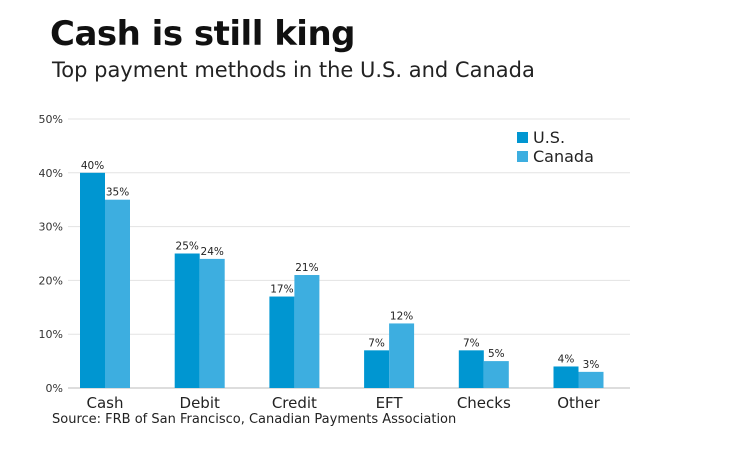 Image resolution: width=740 pixels, height=455 pixels. Describe the element at coordinates (591, 365) in the screenshot. I see `data-label: 3%` at that location.